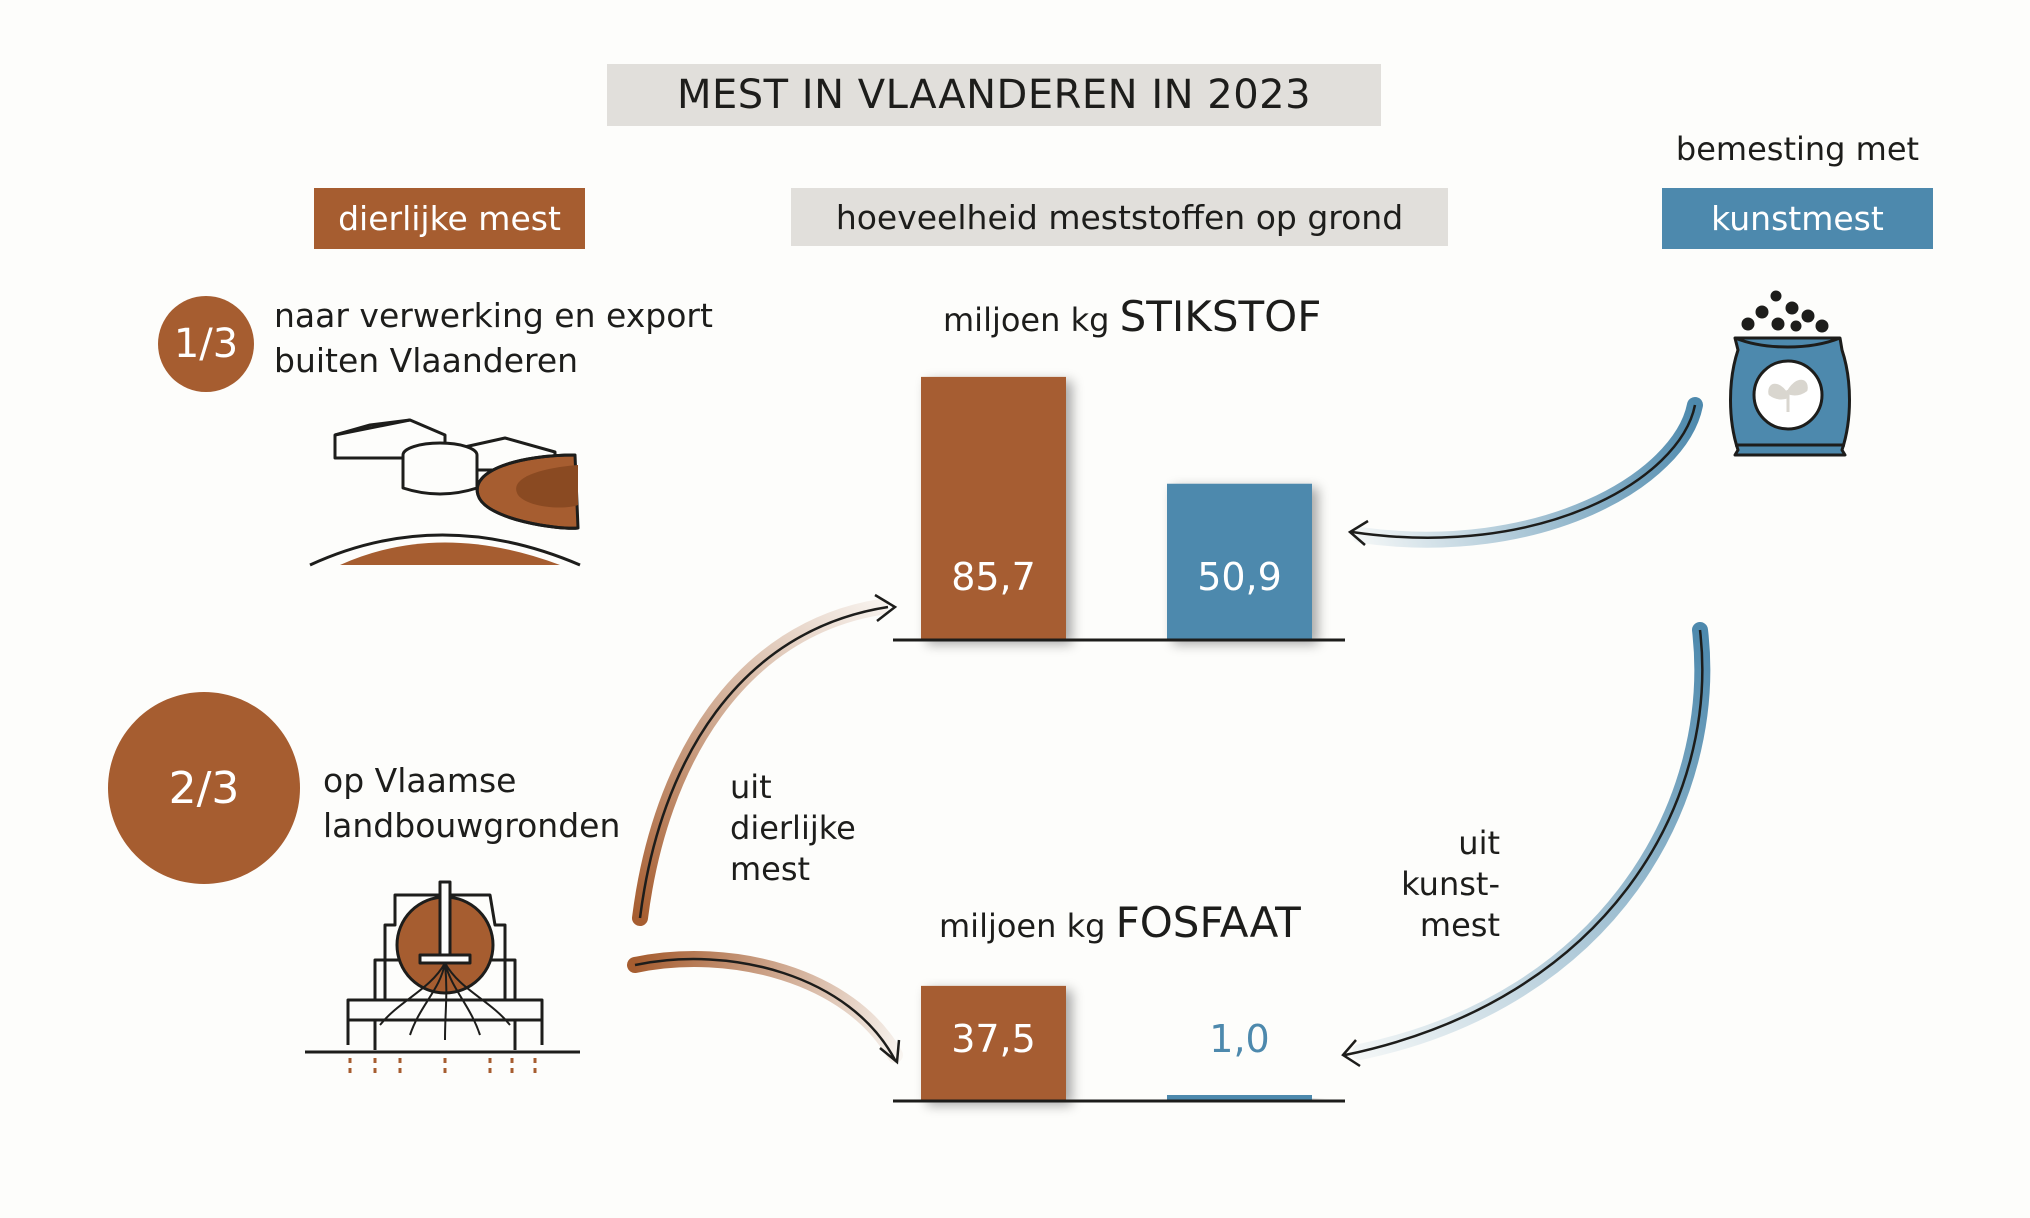 Image resolution: width=2030 pixels, height=1218 pixels. Describe the element at coordinates (420, 780) in the screenshot. I see `land-share-line-1: op Vlaamse` at that location.